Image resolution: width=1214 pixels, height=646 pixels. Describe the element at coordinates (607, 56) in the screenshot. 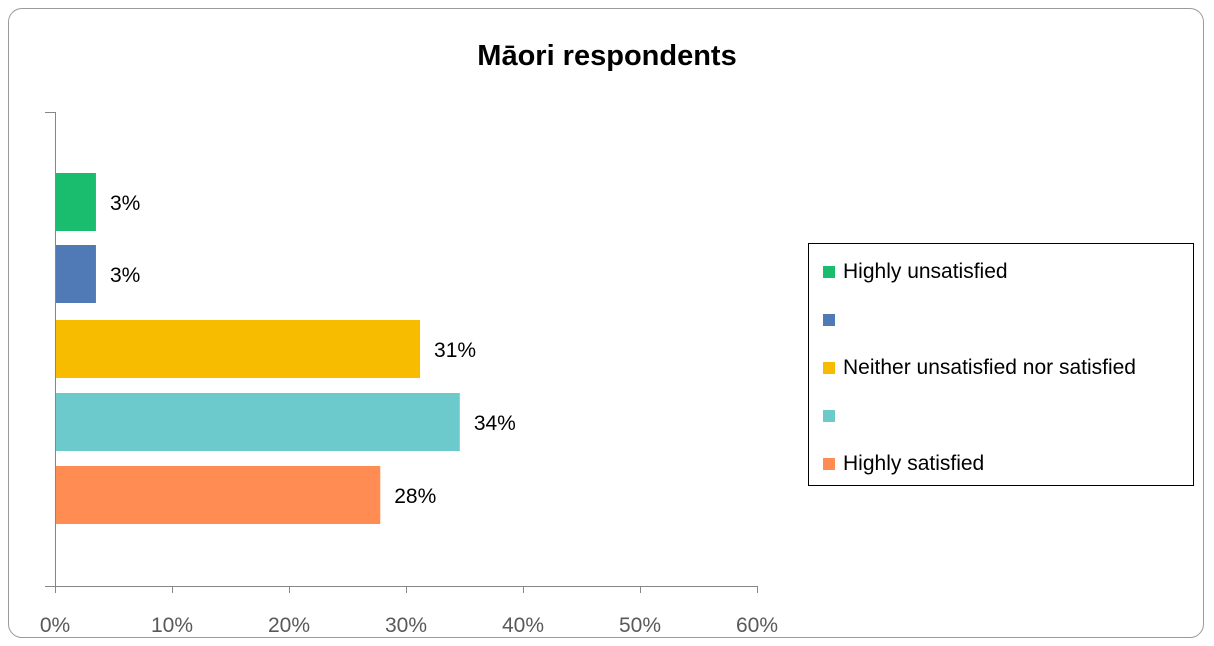

I see `chart-title: Māori respondents` at that location.